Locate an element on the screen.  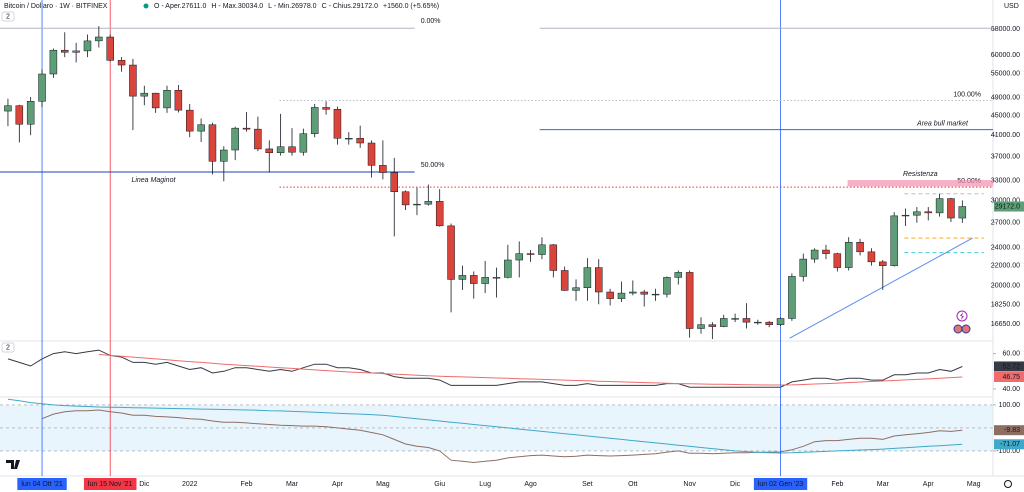
zone-label: Resistenza is located at coordinates (920, 174).